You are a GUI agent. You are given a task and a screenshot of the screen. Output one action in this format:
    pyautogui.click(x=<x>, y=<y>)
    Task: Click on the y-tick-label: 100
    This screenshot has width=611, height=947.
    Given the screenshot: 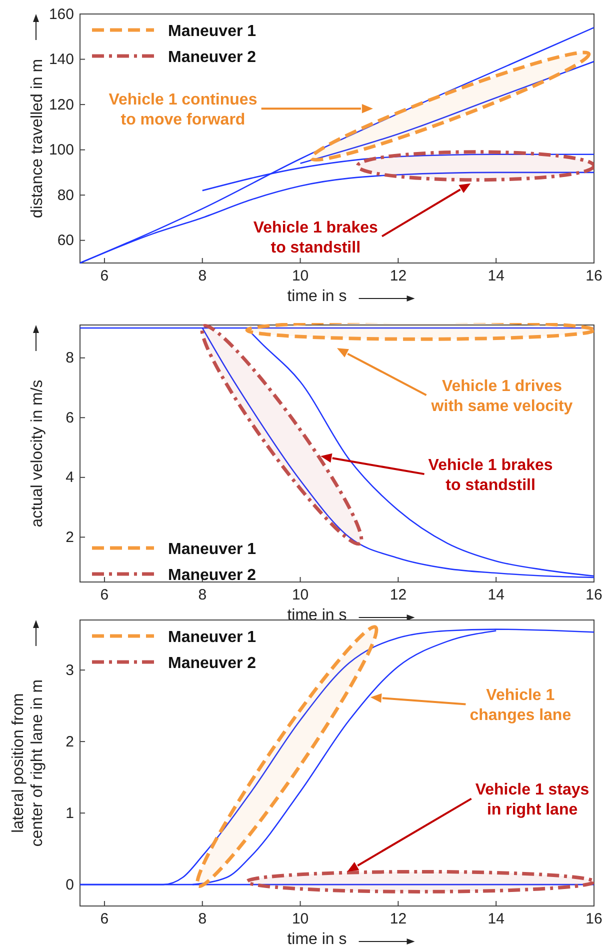 What is the action you would take?
    pyautogui.click(x=61, y=150)
    